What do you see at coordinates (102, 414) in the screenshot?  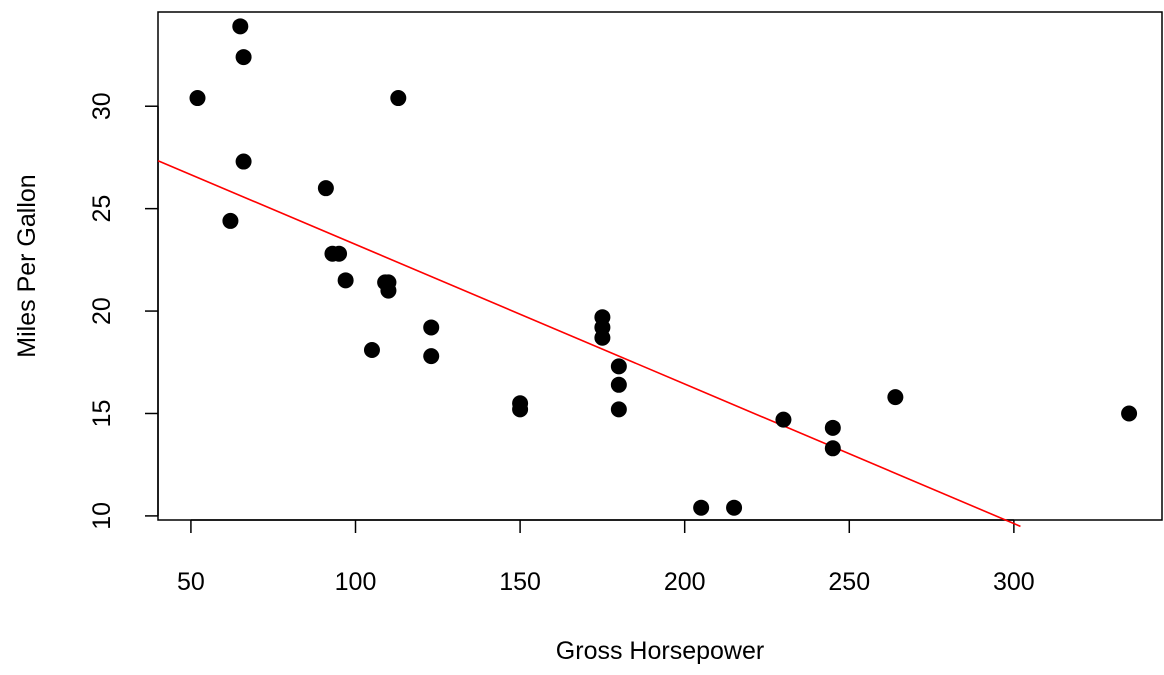 I see `y-tick-label: 15` at bounding box center [102, 414].